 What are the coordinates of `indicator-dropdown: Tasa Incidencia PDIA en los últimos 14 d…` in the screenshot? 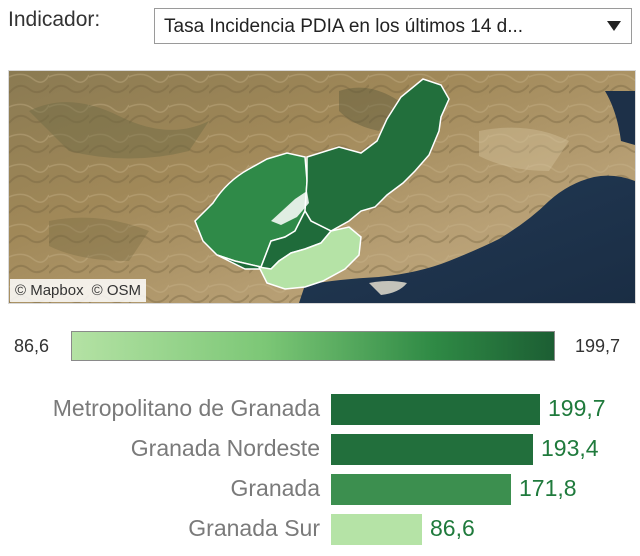 It's located at (393, 26).